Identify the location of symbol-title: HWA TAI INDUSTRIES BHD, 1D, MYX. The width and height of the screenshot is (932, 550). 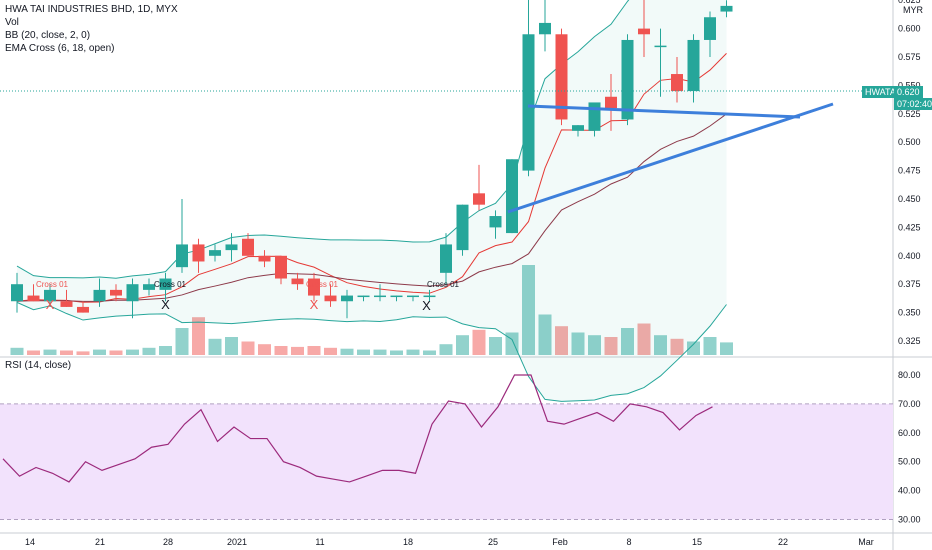
(91, 9).